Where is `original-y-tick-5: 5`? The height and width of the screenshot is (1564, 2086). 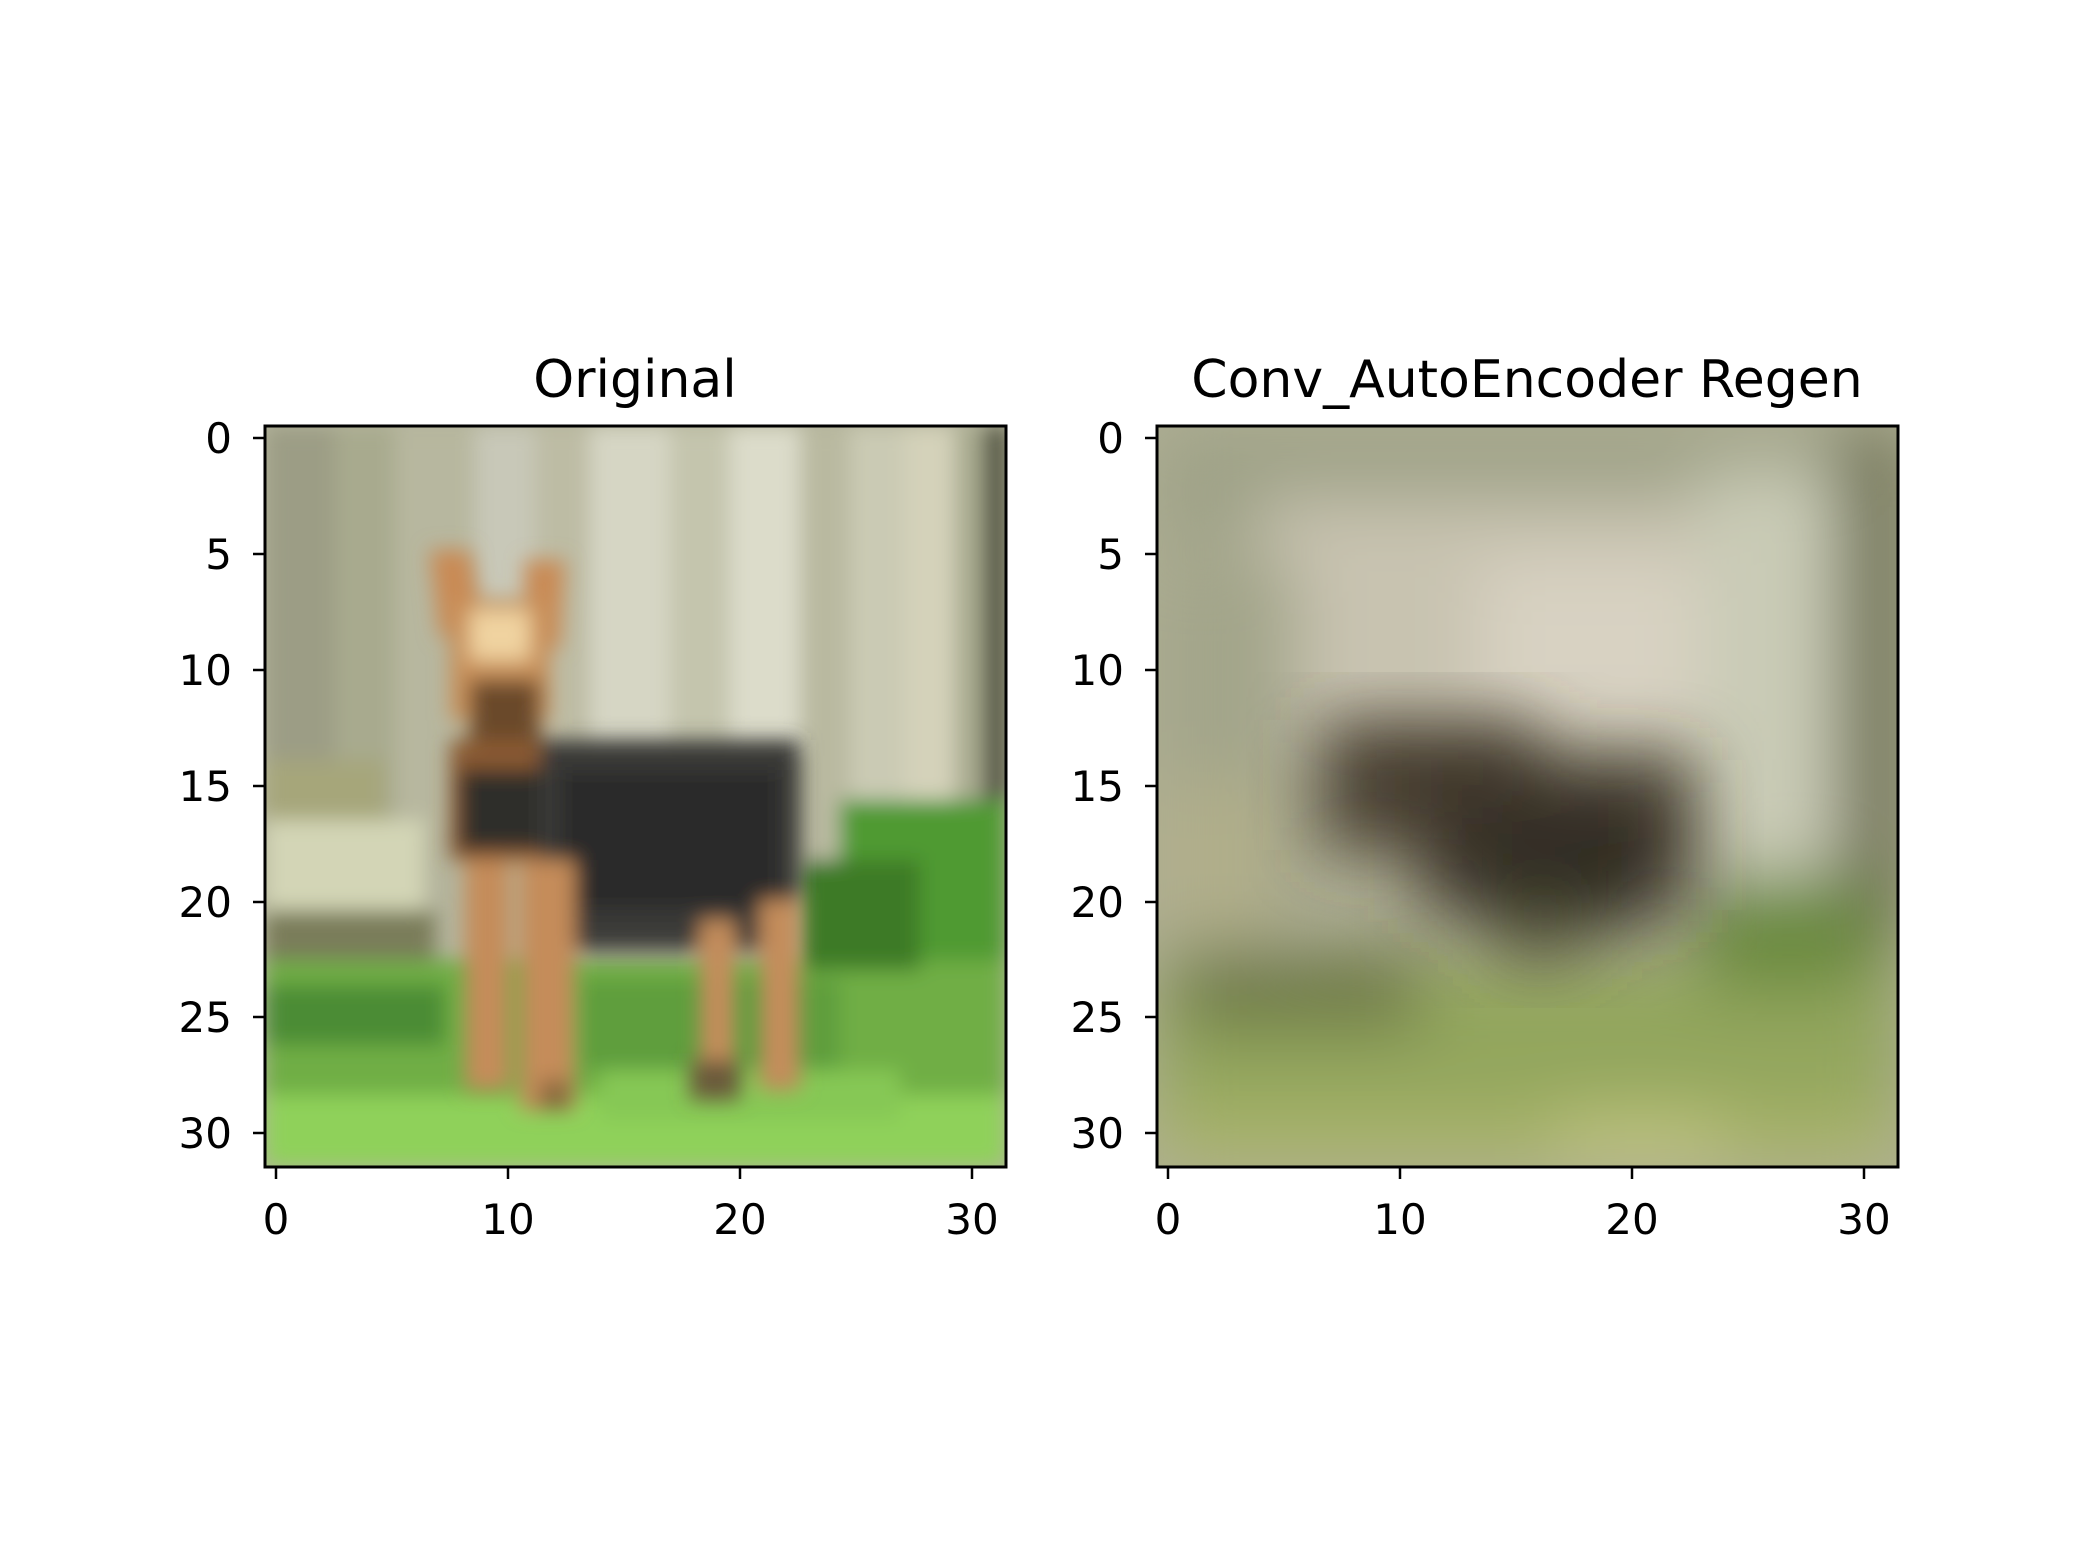
original-y-tick-5: 5 is located at coordinates (218, 554).